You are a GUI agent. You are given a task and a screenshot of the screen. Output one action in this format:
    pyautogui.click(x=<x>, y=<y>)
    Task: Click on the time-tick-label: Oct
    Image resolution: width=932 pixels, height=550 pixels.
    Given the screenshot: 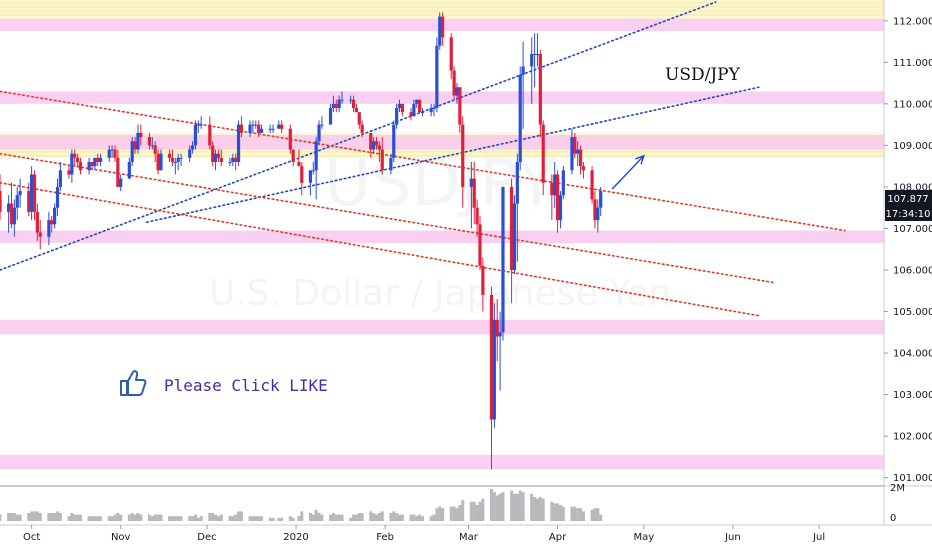 What is the action you would take?
    pyautogui.click(x=31, y=537)
    